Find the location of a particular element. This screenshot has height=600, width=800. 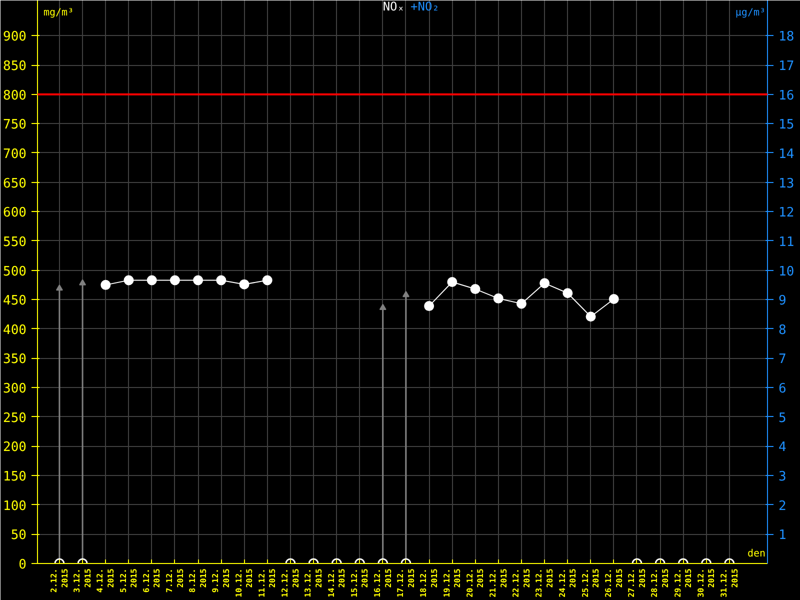

x-tick-label: 12.12. 2015 is located at coordinates (290, 583).